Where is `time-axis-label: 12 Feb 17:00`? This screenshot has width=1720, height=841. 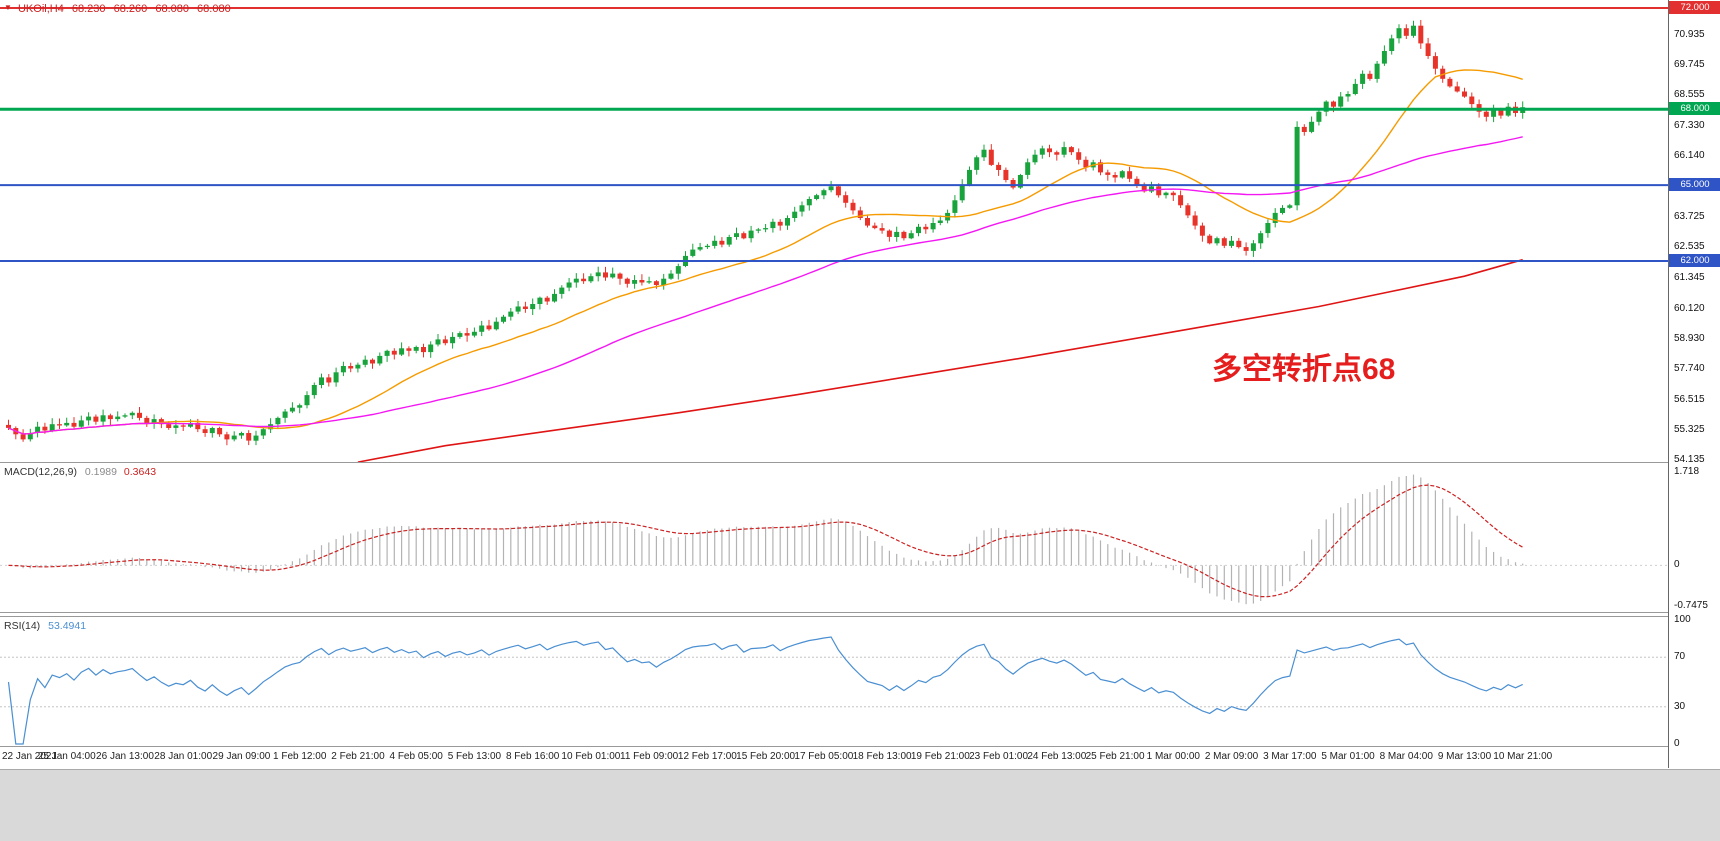 time-axis-label: 12 Feb 17:00 is located at coordinates (707, 756).